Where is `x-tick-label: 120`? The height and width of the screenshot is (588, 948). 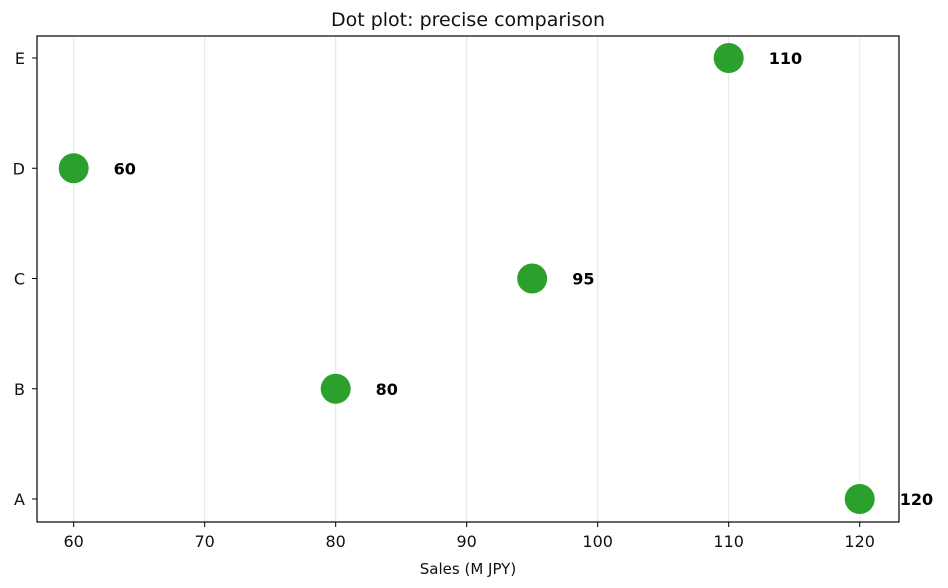 x-tick-label: 120 is located at coordinates (859, 541).